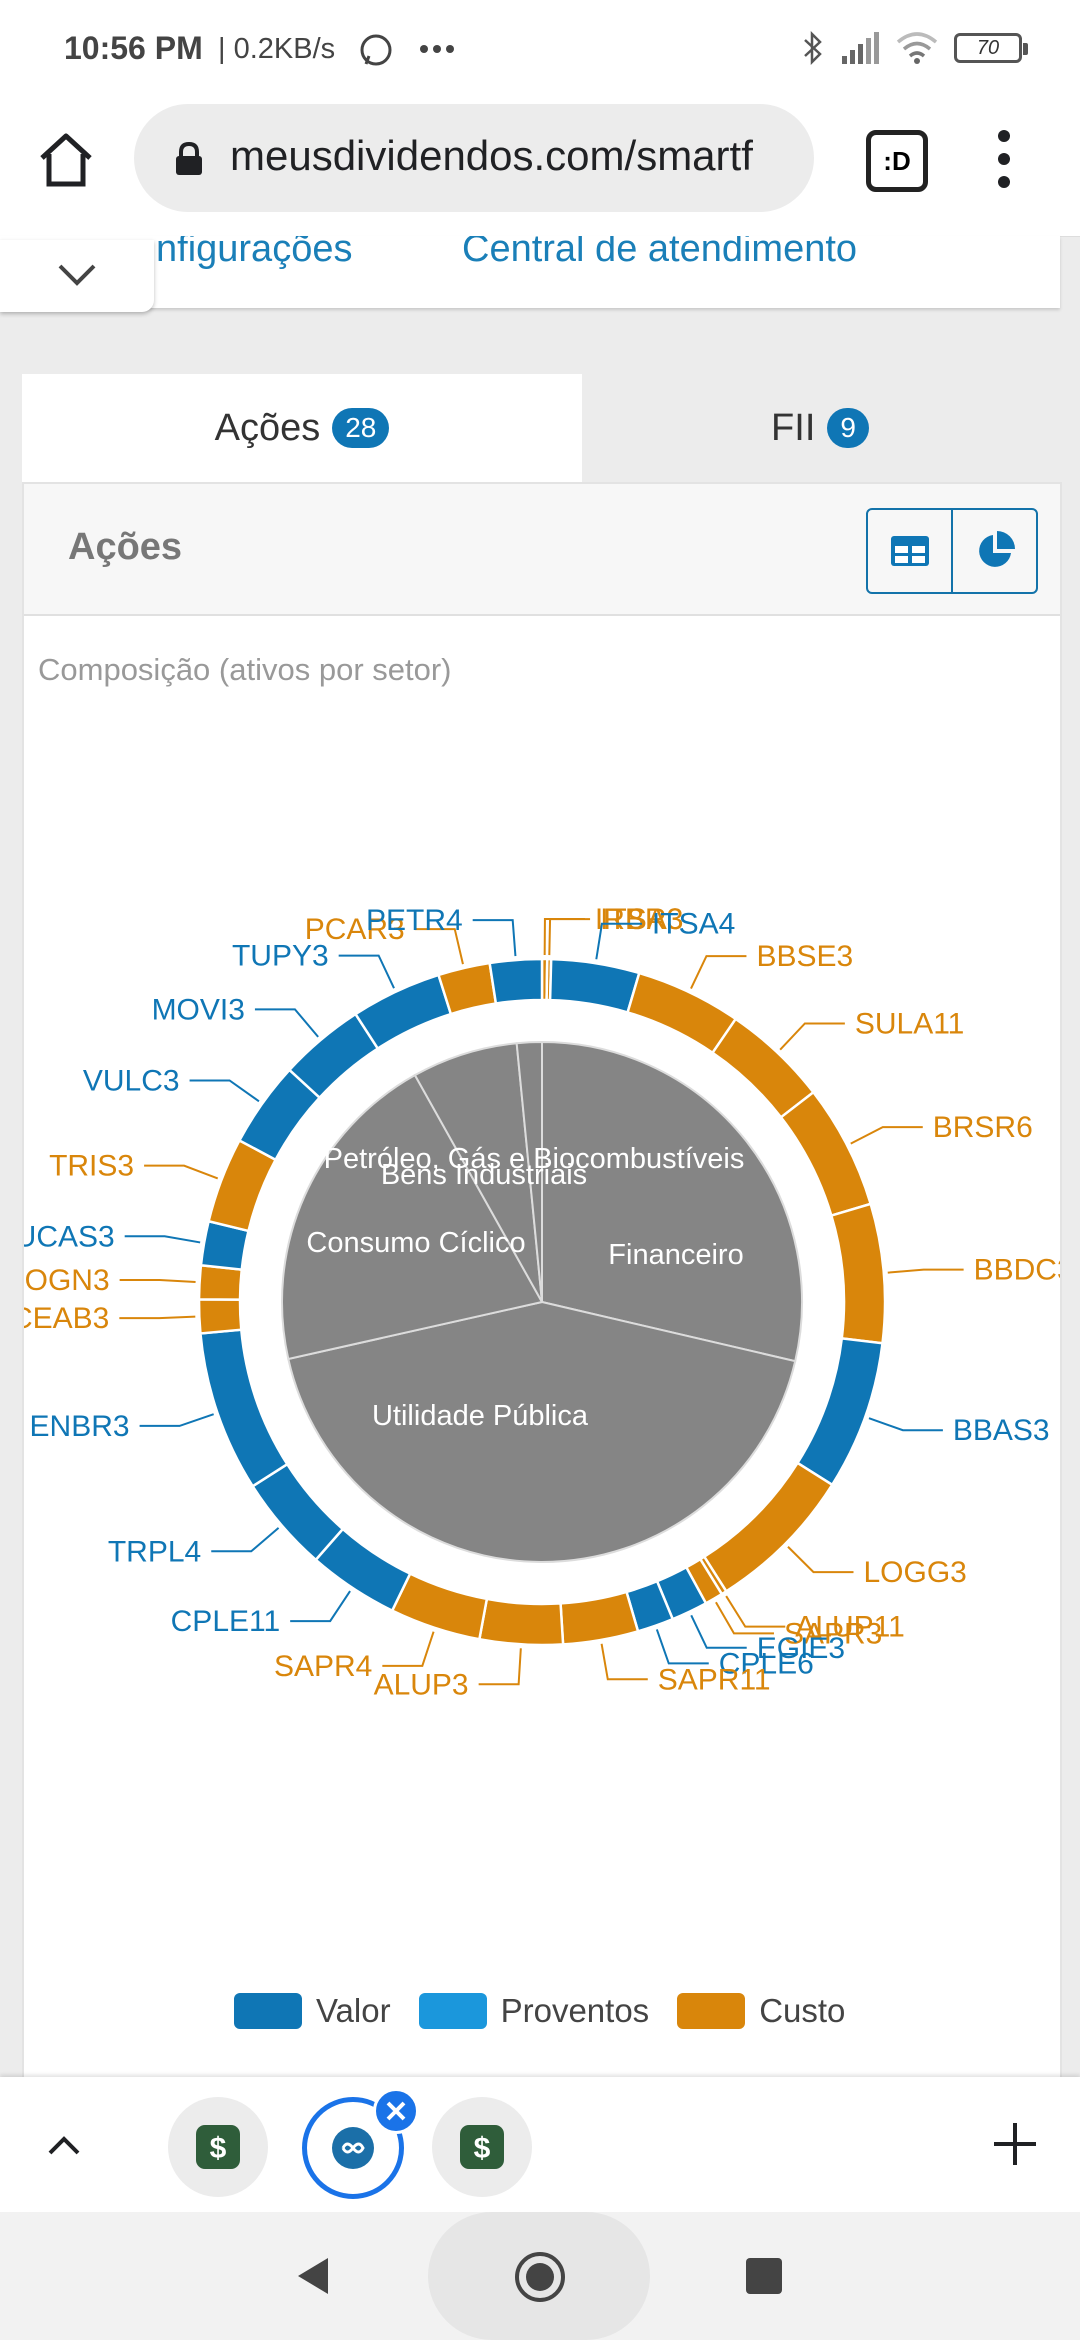 Image resolution: width=1080 pixels, height=2340 pixels. What do you see at coordinates (801, 1648) in the screenshot?
I see `ring-label-egie3: EGIE3` at bounding box center [801, 1648].